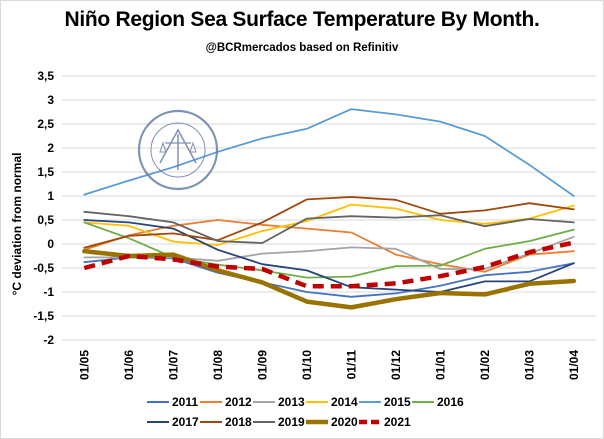 This screenshot has height=439, width=604. I want to click on legend-label: 2020, so click(344, 422).